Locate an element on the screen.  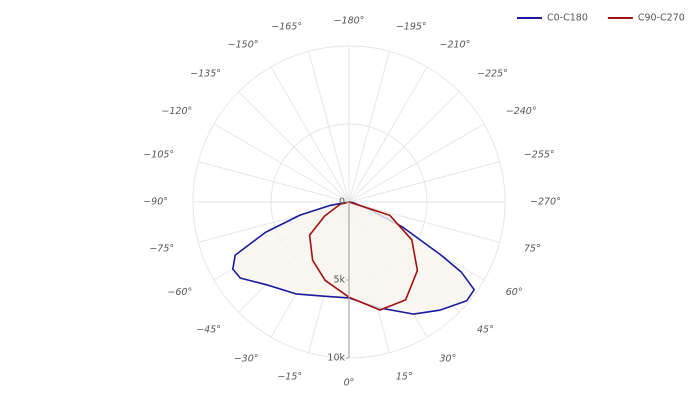
angular-tick-label: 15° is located at coordinates (404, 376).